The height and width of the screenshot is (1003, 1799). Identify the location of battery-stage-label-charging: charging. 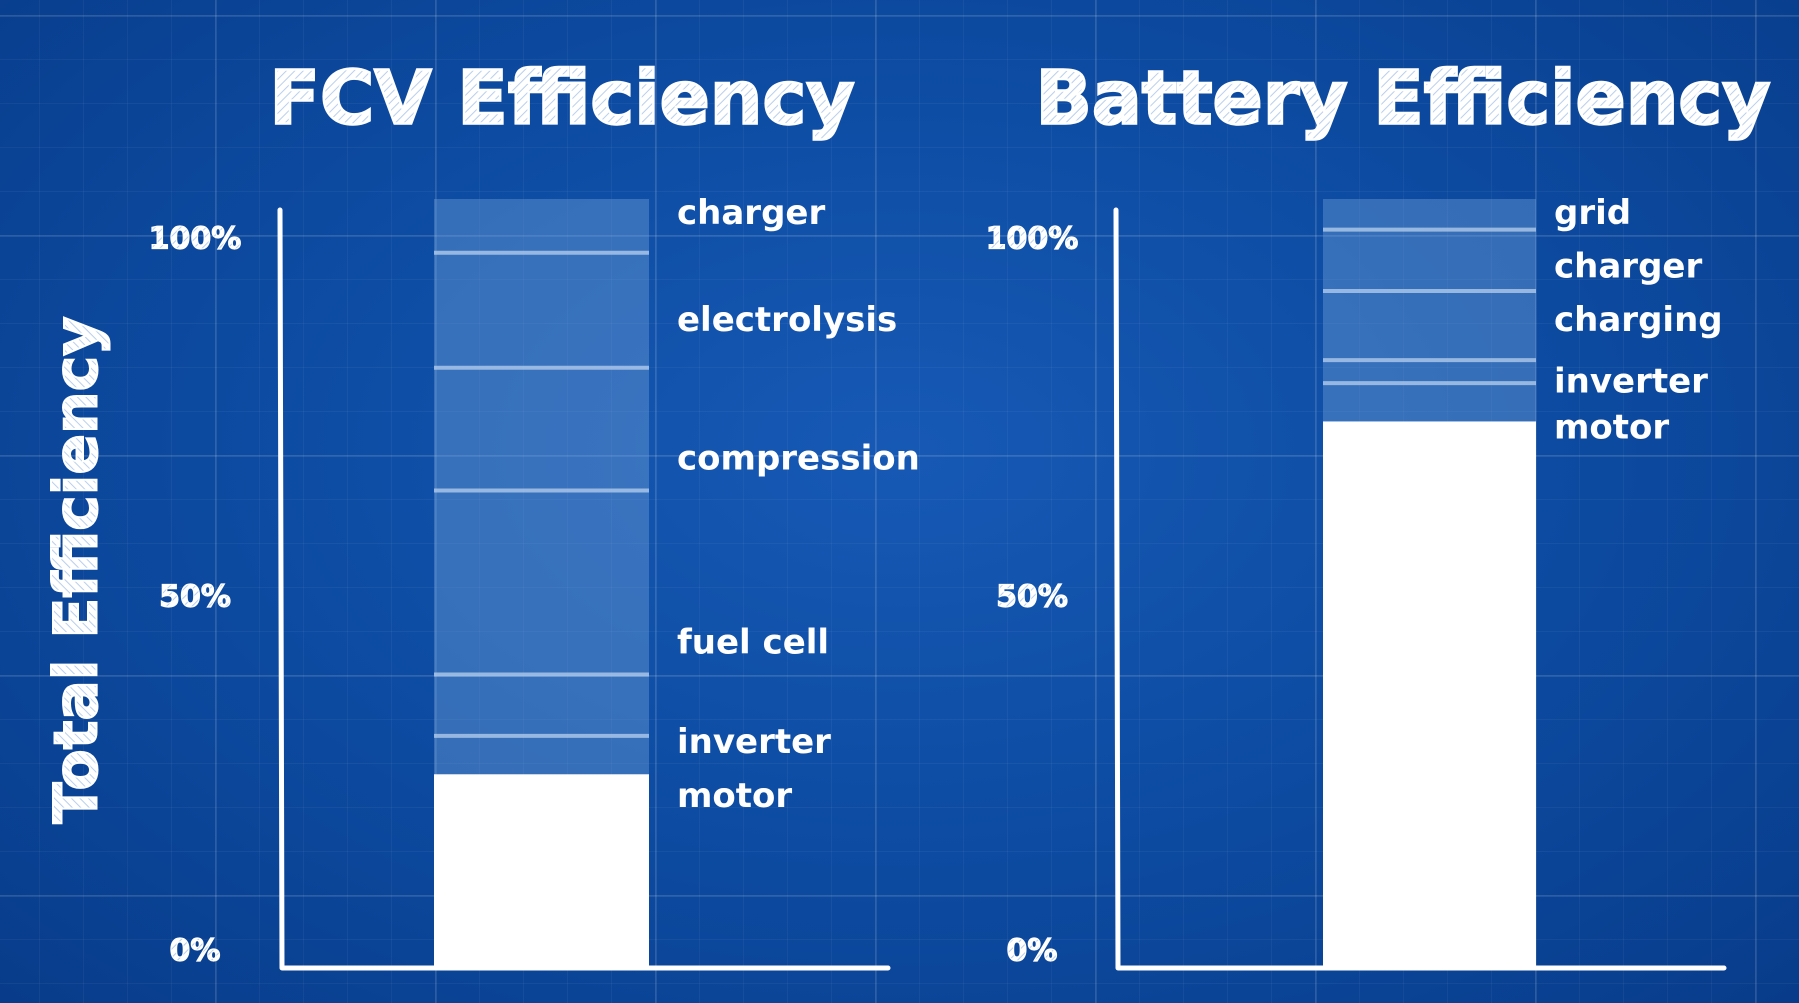
(1638, 320).